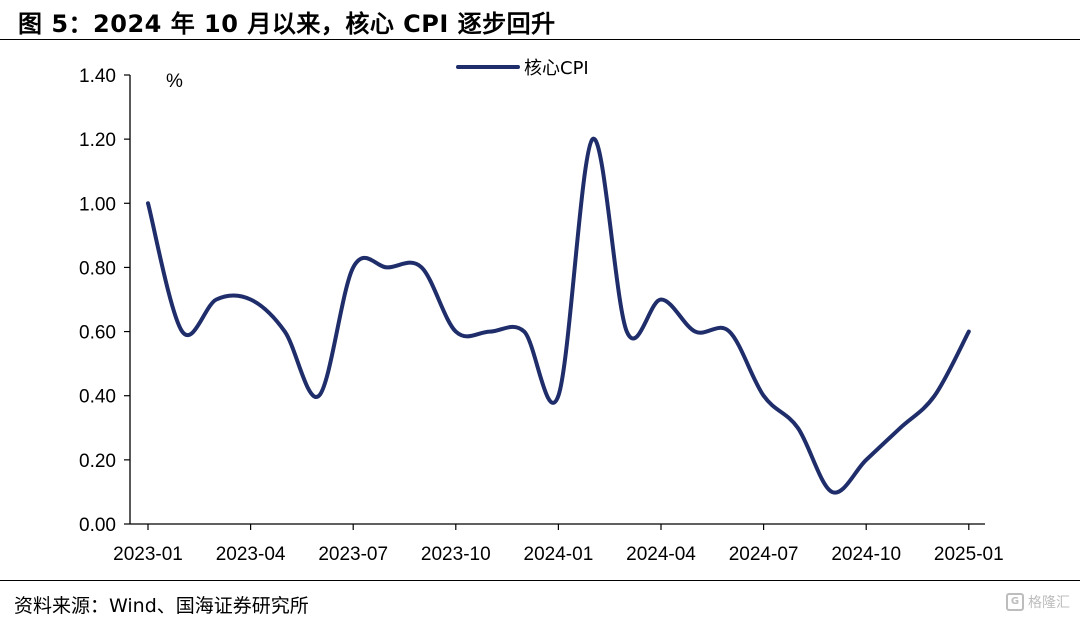  What do you see at coordinates (97, 76) in the screenshot?
I see `y-tick-label: 1.40` at bounding box center [97, 76].